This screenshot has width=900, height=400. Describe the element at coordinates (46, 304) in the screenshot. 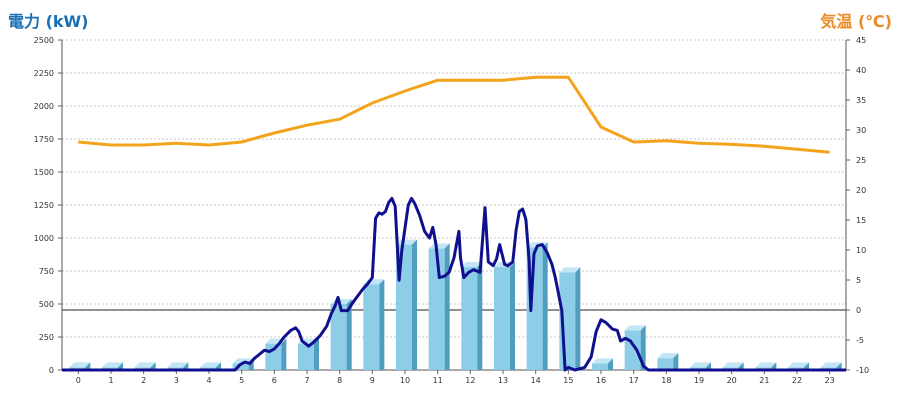

I see `left-tick-label: 500` at that location.